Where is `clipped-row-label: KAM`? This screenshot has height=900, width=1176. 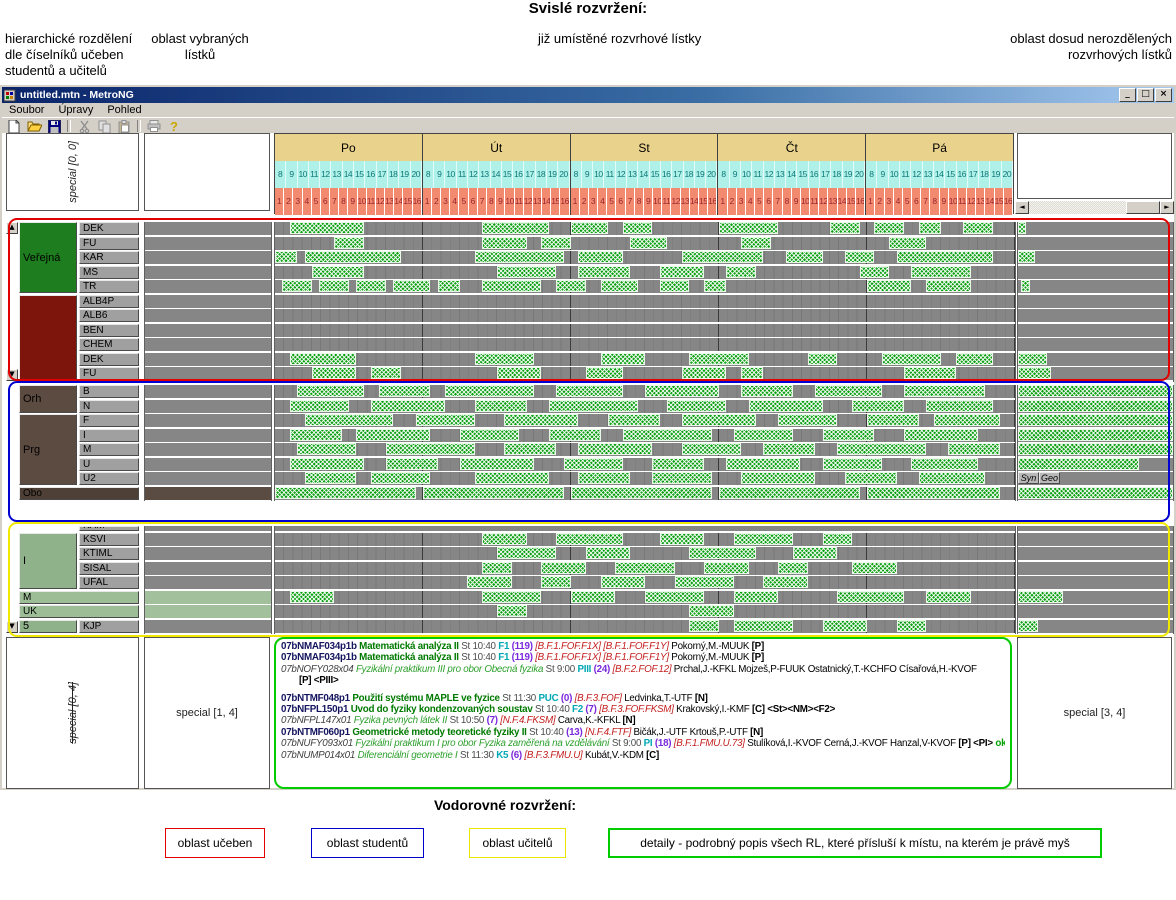
clipped-row-label: KAM is located at coordinates (109, 528).